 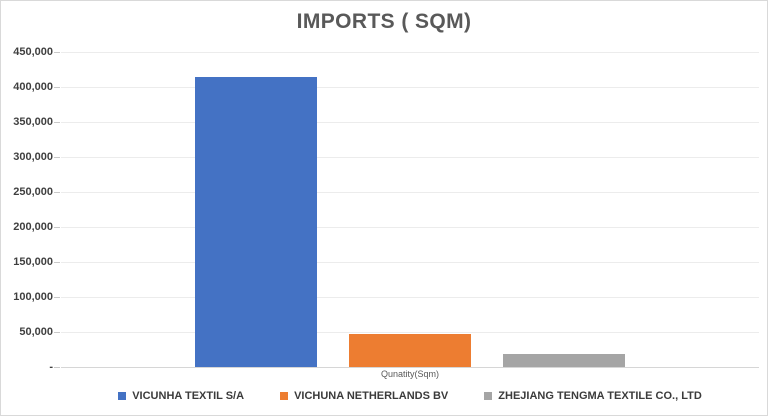 I want to click on bar-vichuna-netherlands-bv, so click(x=410, y=350).